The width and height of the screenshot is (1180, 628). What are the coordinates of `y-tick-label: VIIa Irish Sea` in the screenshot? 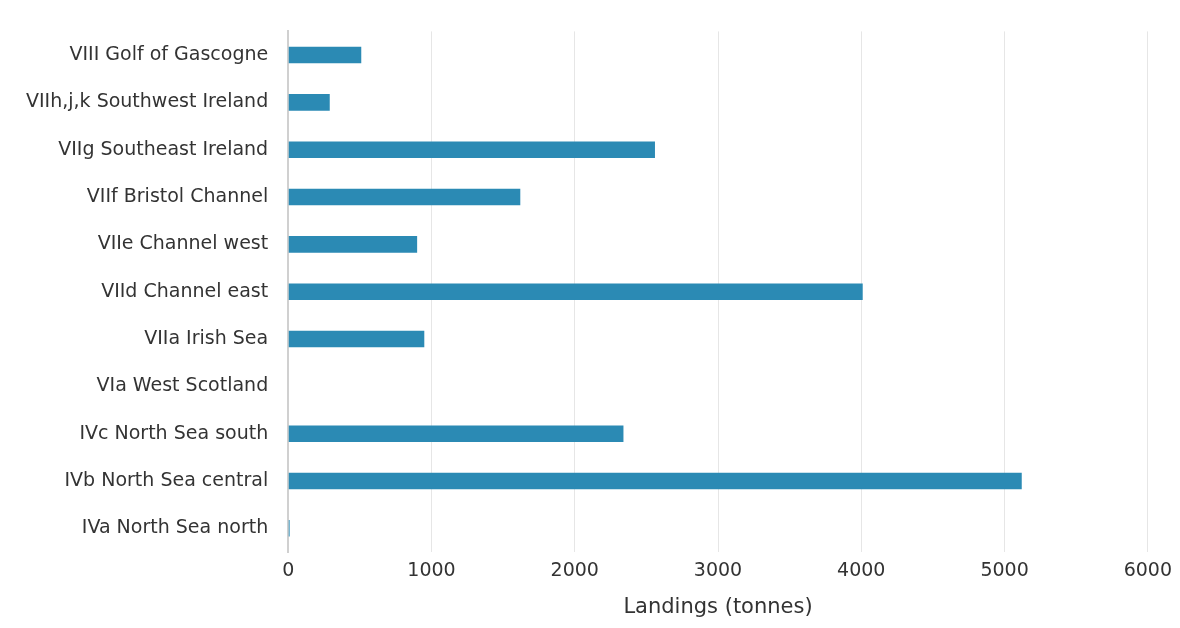 It's located at (206, 336).